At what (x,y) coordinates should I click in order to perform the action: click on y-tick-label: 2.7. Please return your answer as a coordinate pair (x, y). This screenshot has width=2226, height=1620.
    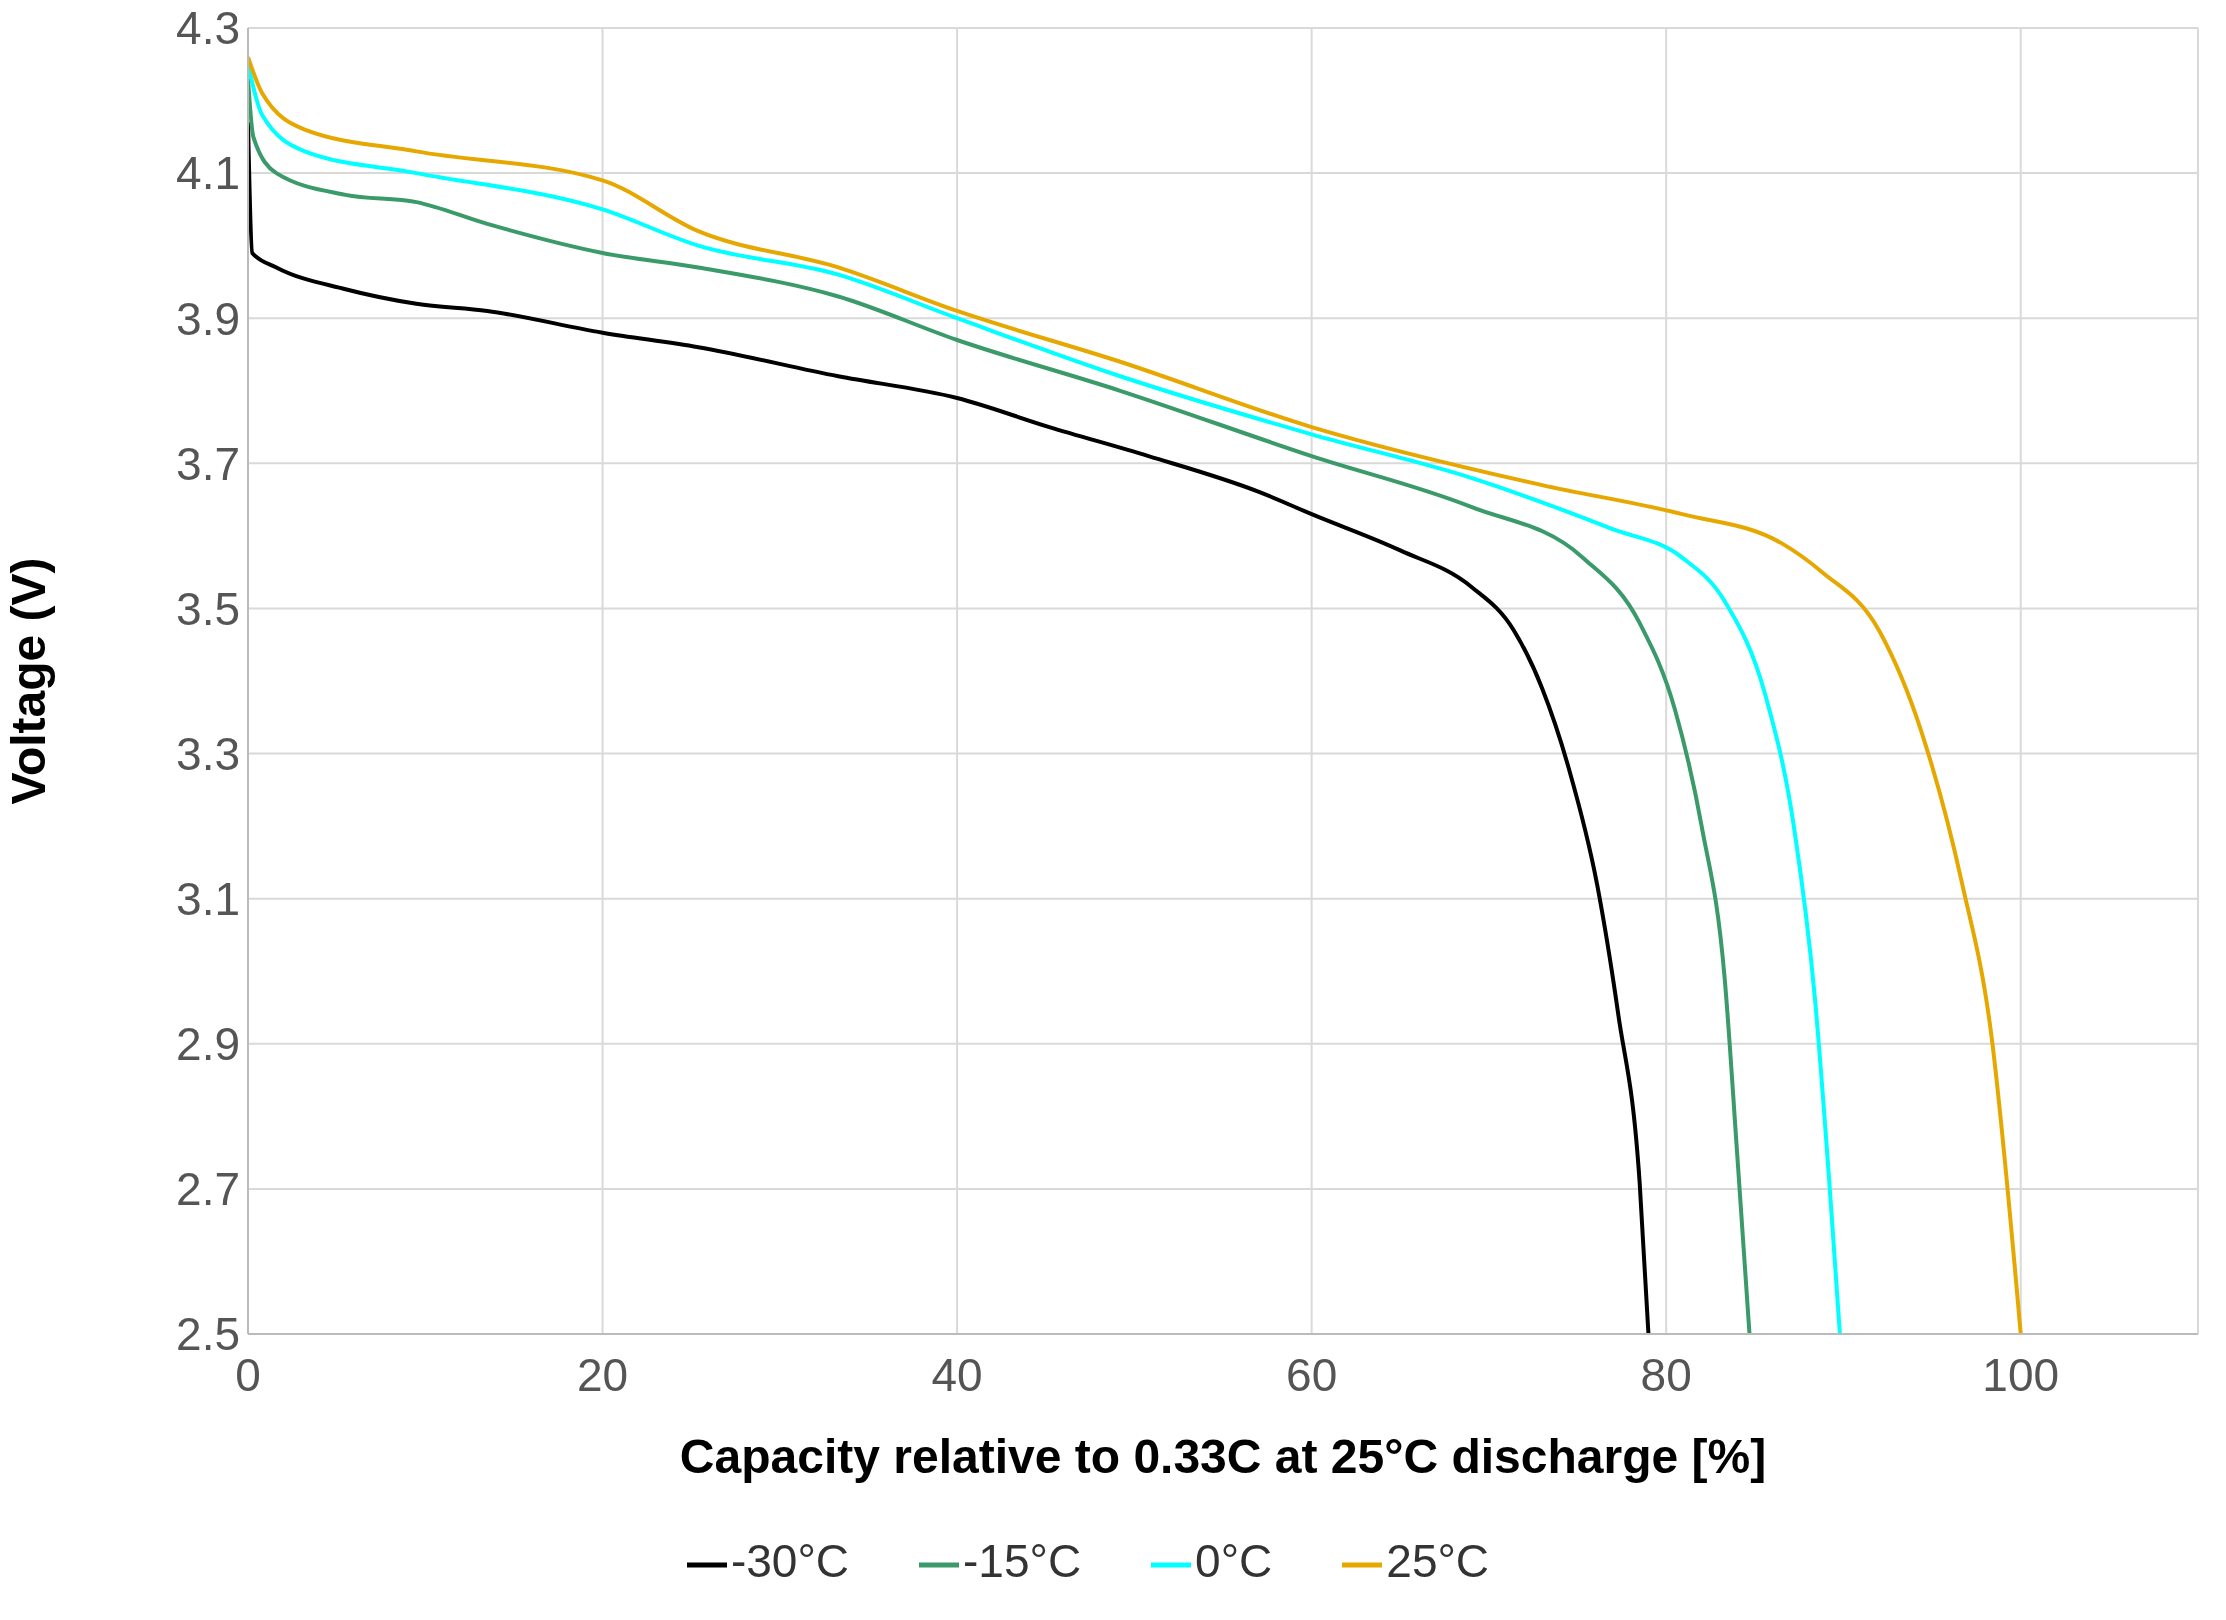
    Looking at the image, I should click on (208, 1189).